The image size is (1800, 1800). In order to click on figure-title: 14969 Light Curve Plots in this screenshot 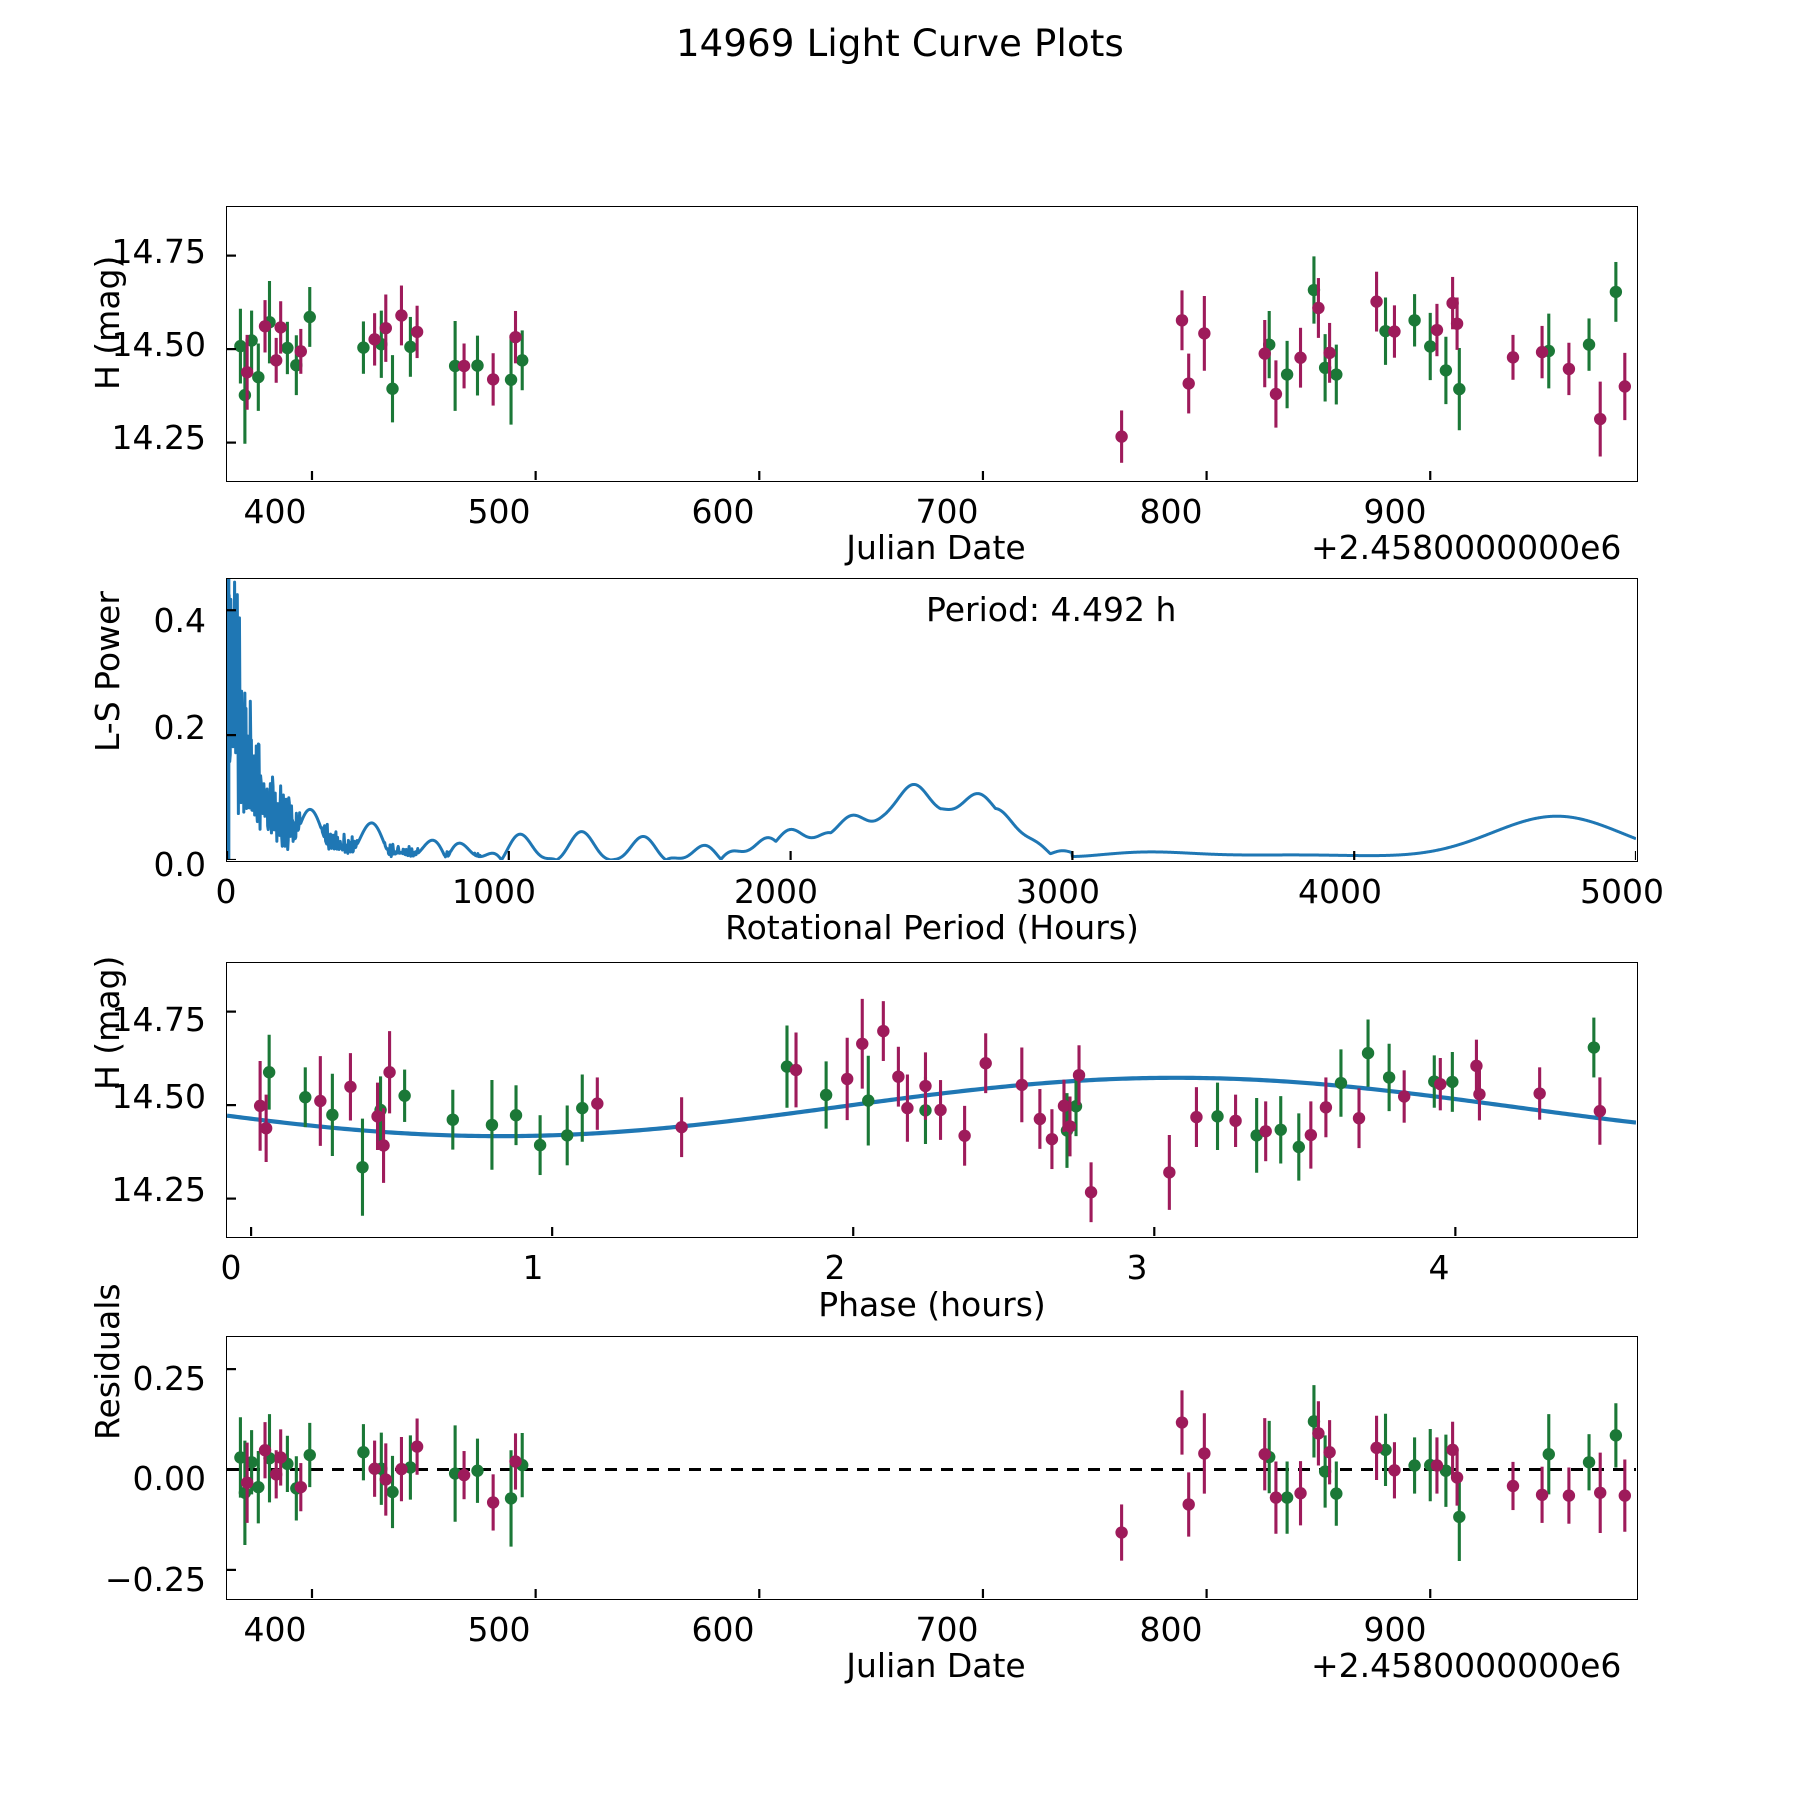, I will do `click(900, 43)`.